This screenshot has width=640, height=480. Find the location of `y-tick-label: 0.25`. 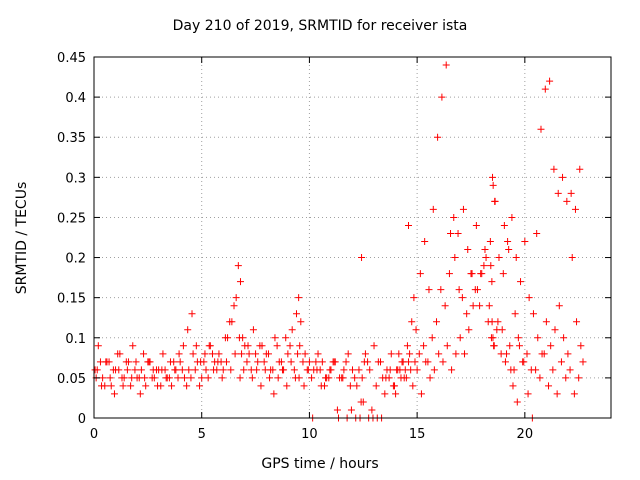

y-tick-label: 0.25 is located at coordinates (71, 218).